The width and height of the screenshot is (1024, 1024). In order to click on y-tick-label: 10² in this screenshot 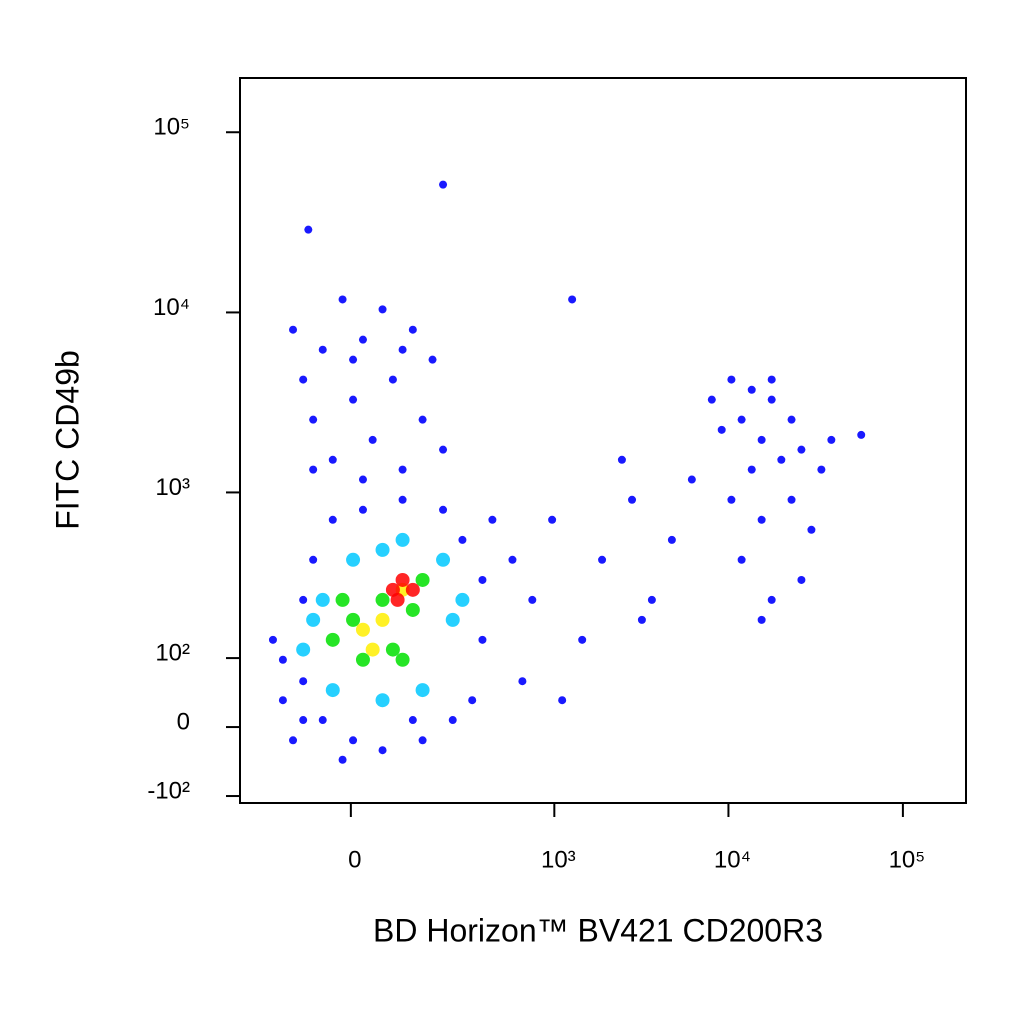, I will do `click(172, 652)`.